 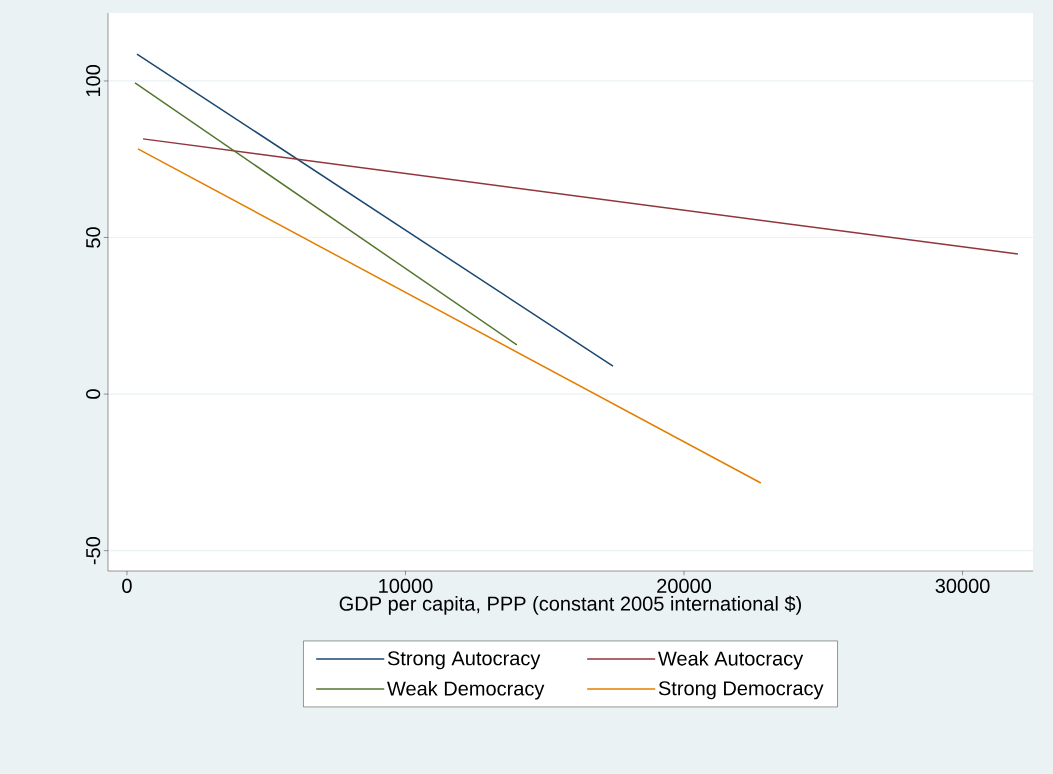 I want to click on y-tick-label: -50, so click(x=93, y=550).